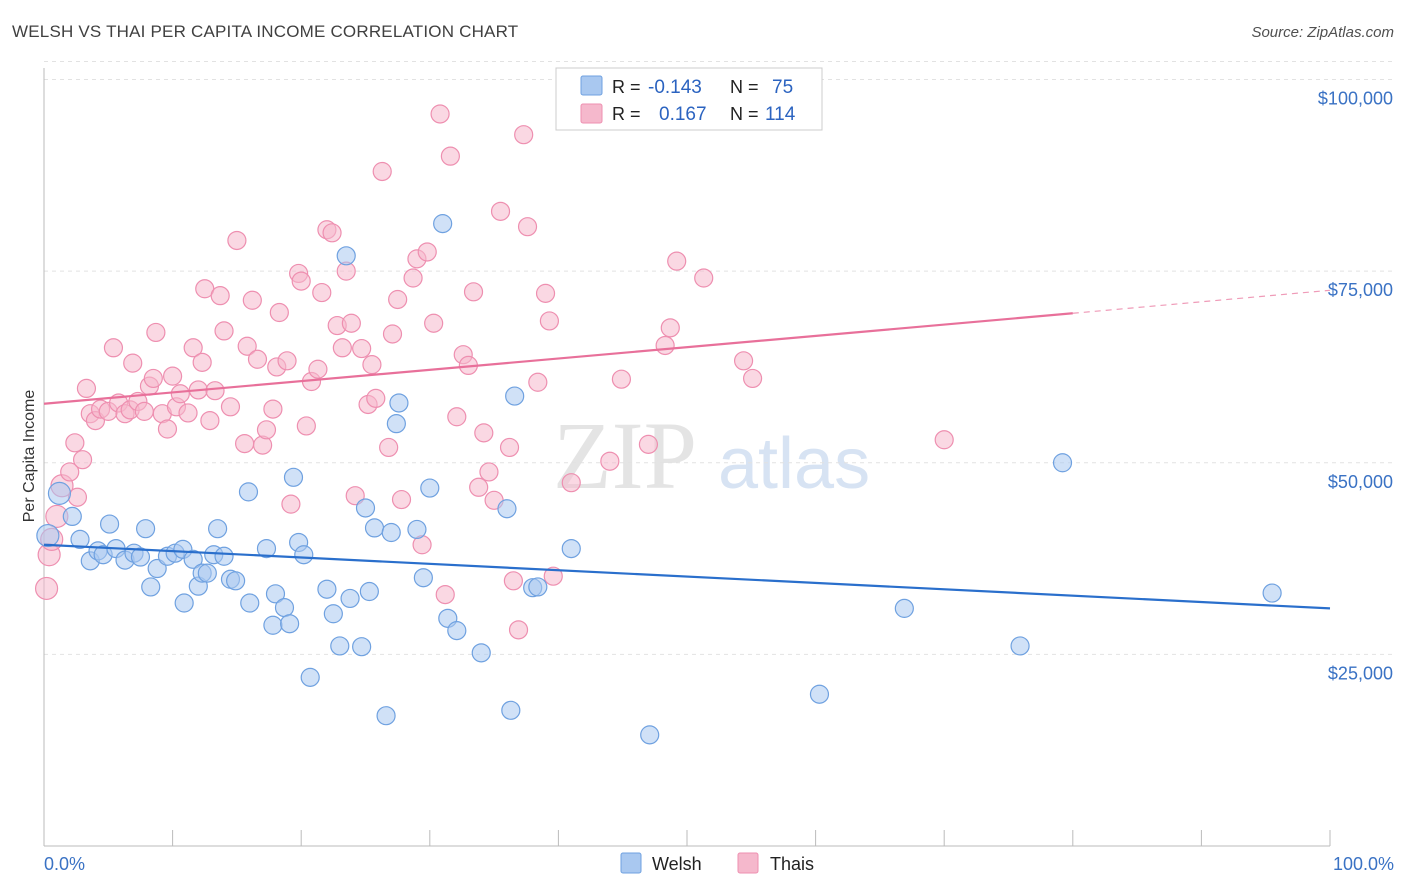 Image resolution: width=1406 pixels, height=892 pixels. I want to click on y-tick-label-0: $25,000, so click(1360, 673).